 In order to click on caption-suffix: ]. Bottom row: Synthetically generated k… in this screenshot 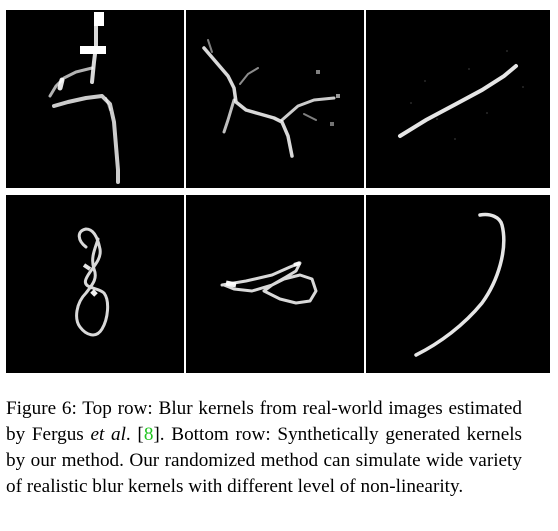, I will do `click(264, 460)`.